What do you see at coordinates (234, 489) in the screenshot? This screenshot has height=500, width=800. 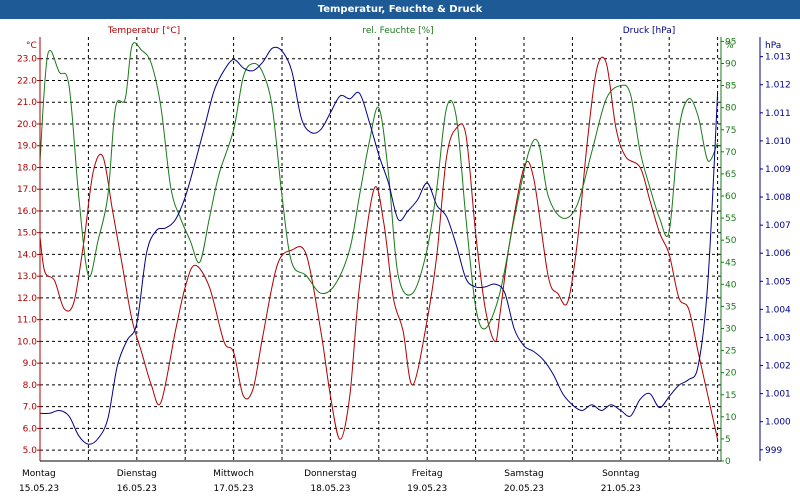 I see `x-tick-date: 17.05.23` at bounding box center [234, 489].